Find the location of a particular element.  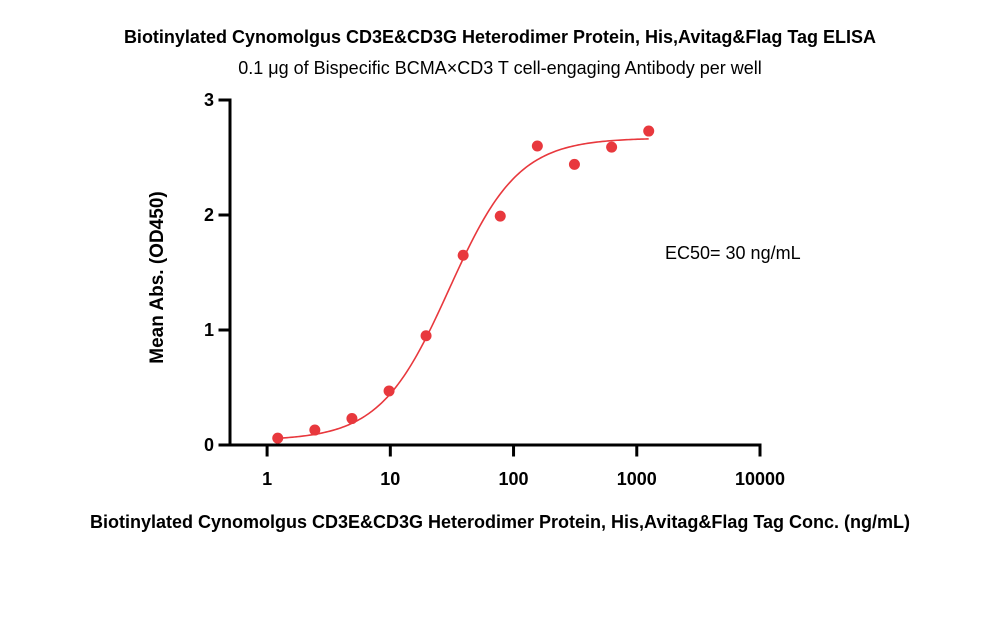

x-tick-label: 100 is located at coordinates (514, 479).